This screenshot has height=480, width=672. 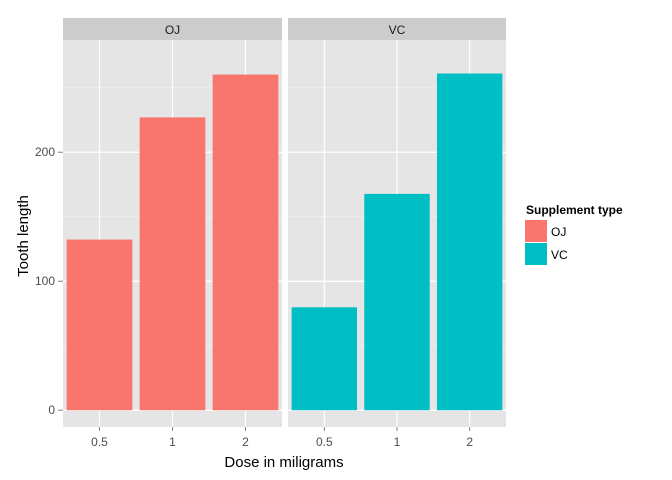 I want to click on facet-strip-label: VC, so click(x=397, y=30).